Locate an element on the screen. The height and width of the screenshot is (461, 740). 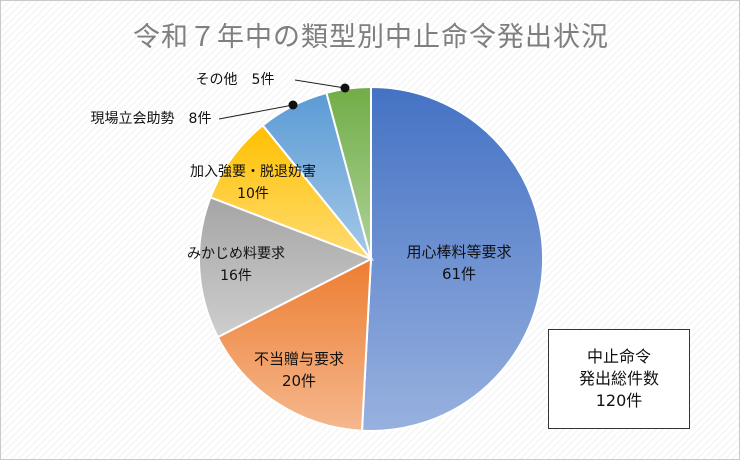
slice-value-label: 16件 is located at coordinates (236, 276).